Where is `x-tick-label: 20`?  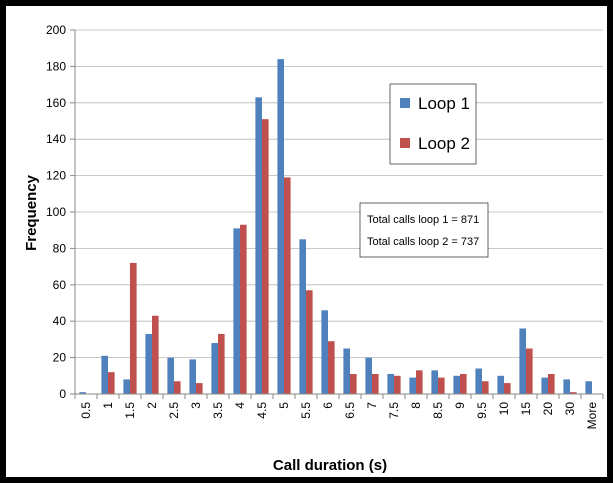
x-tick-label: 20 is located at coordinates (548, 409).